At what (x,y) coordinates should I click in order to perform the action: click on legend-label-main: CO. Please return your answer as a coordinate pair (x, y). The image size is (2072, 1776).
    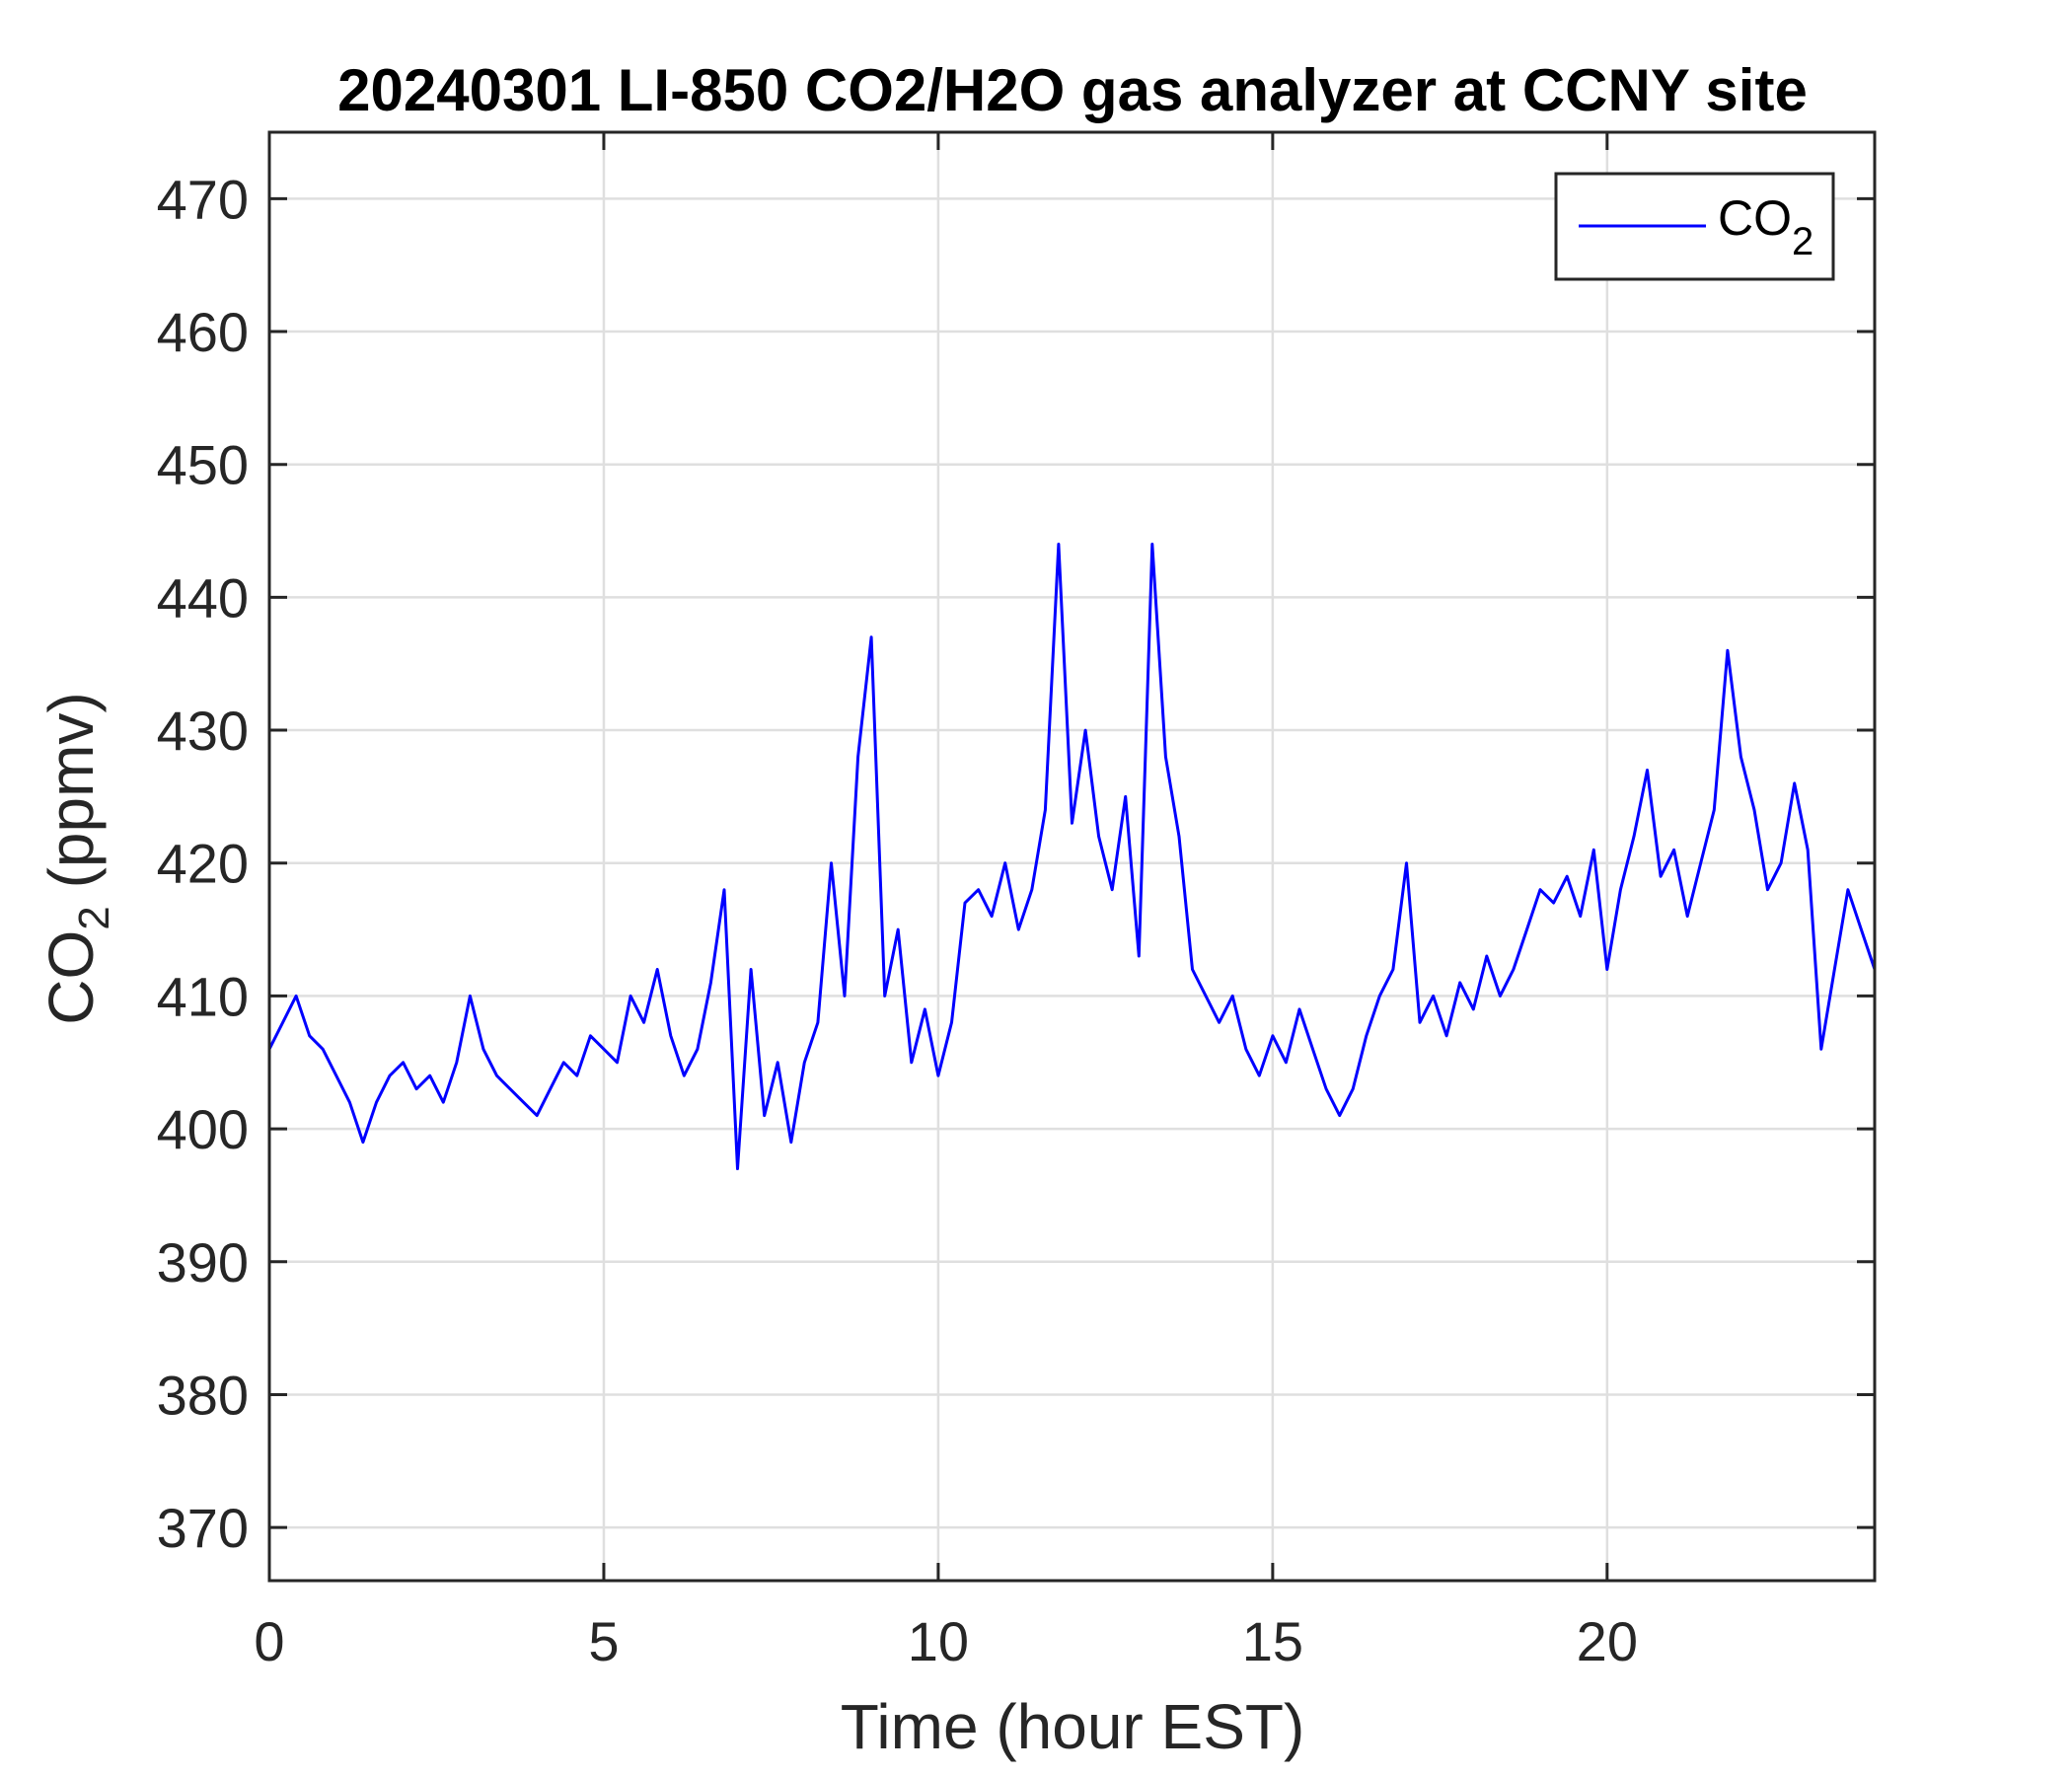
    Looking at the image, I should click on (1755, 218).